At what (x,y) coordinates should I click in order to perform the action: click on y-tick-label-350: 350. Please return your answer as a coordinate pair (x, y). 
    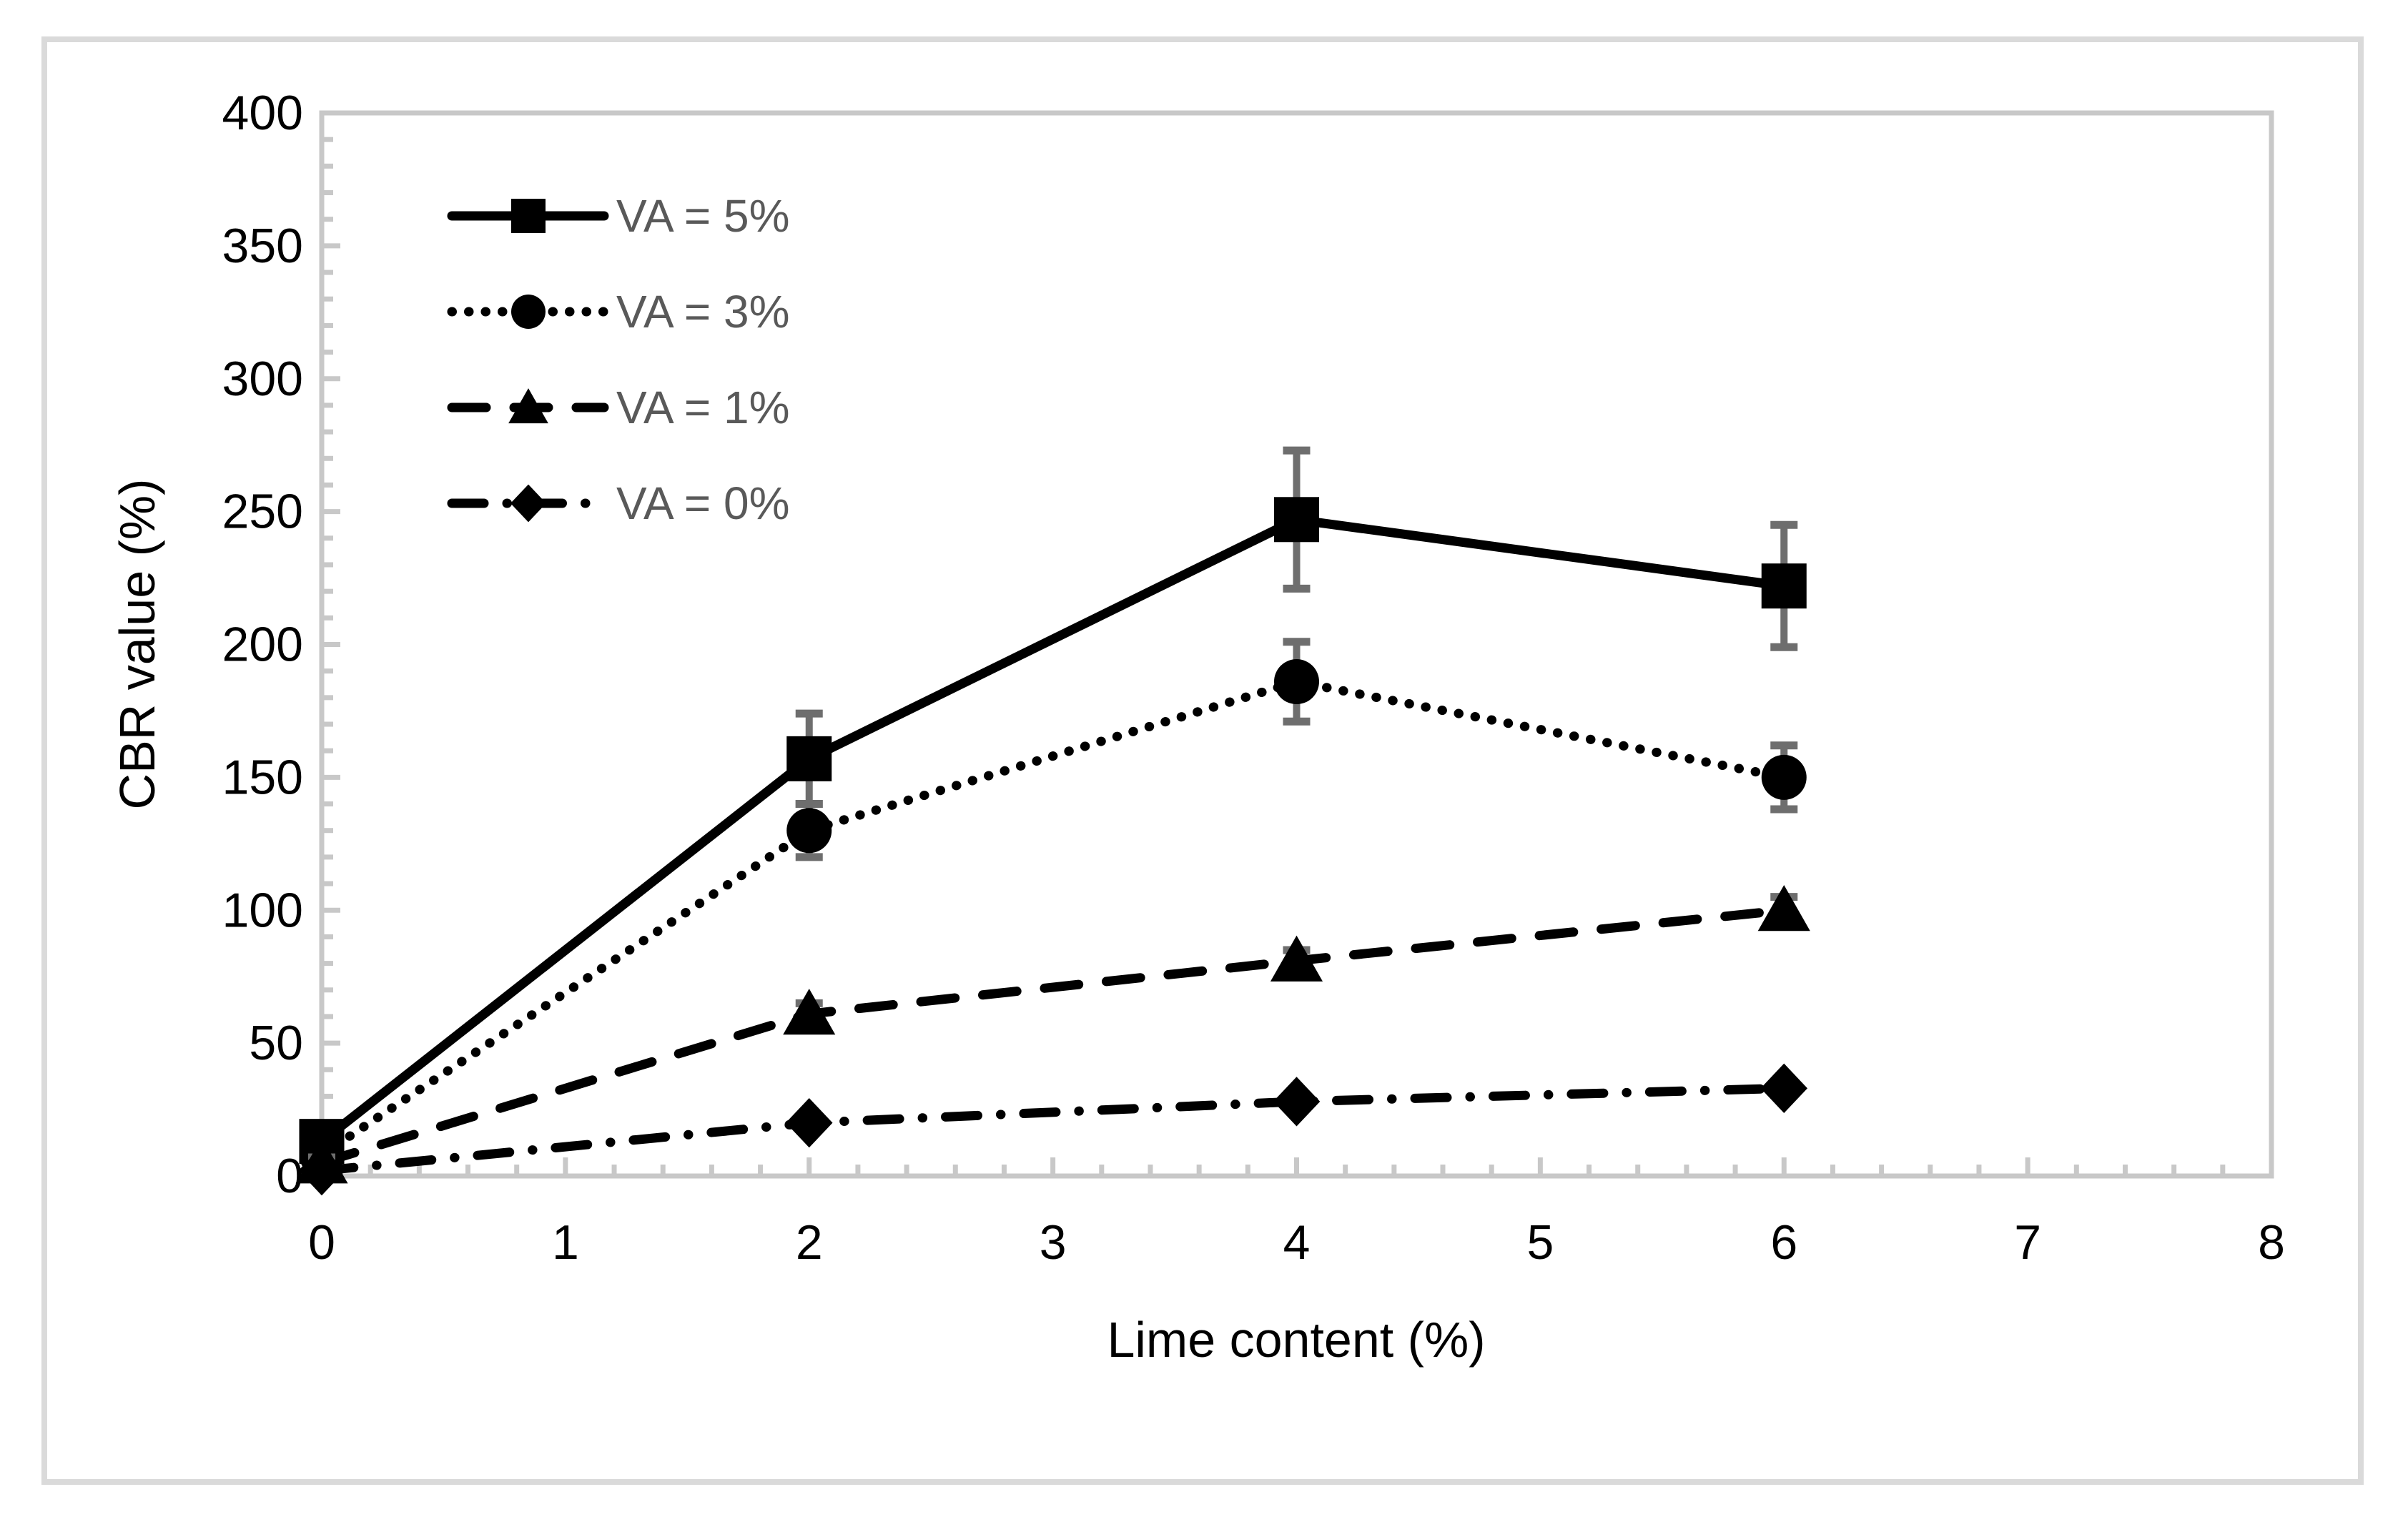
    Looking at the image, I should click on (262, 246).